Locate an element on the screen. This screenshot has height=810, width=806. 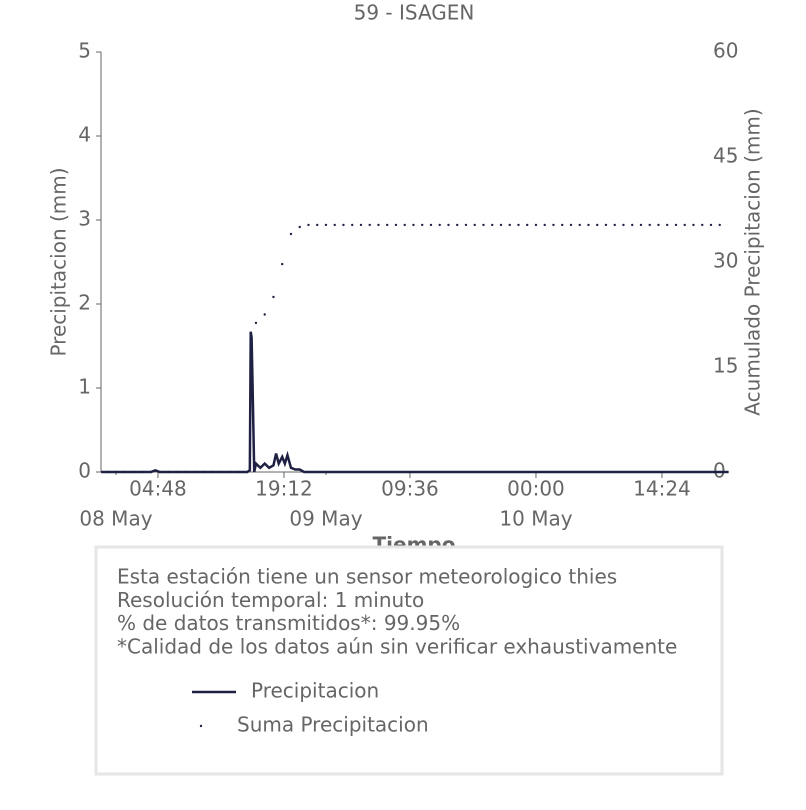
y-tick-label: 5 is located at coordinates (84, 51).